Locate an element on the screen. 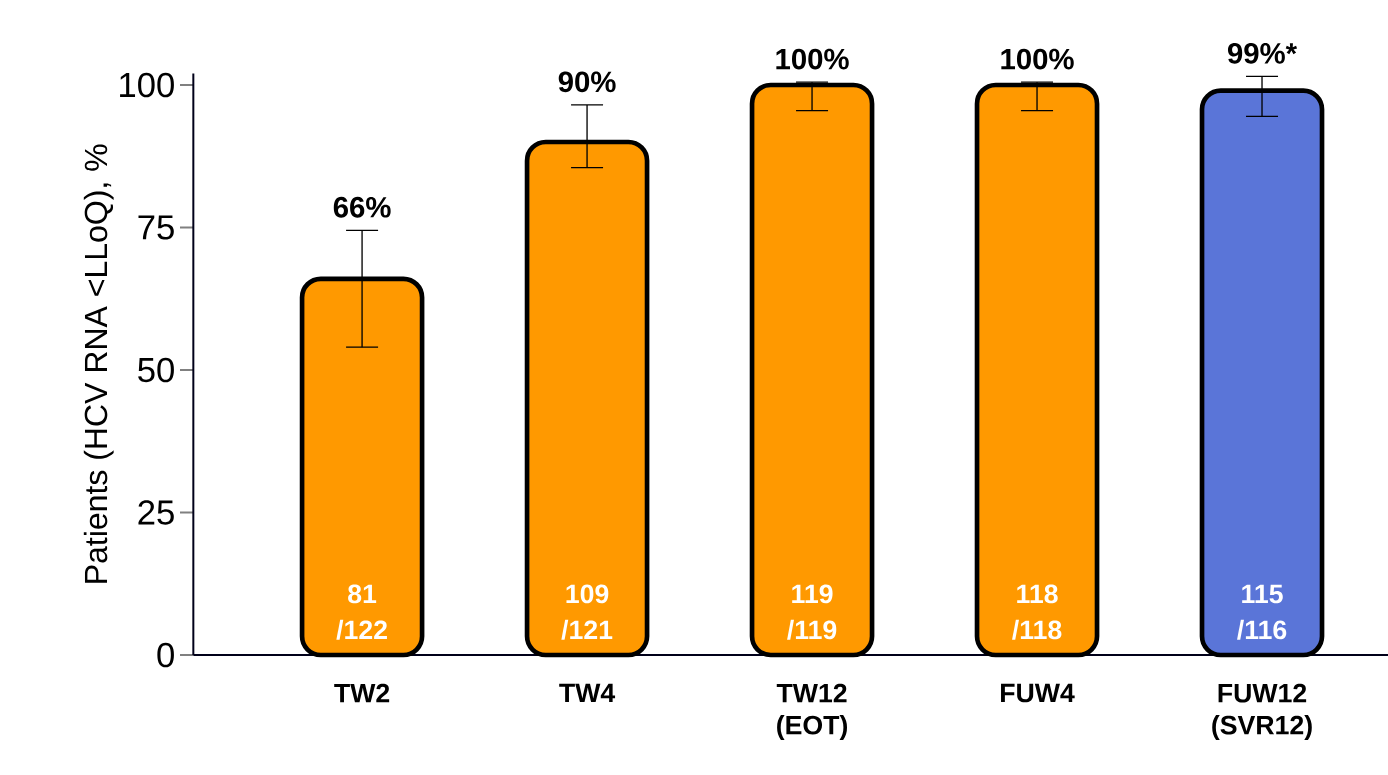 The width and height of the screenshot is (1388, 775). x-tick-label: TW12 (EOT) is located at coordinates (812, 711).